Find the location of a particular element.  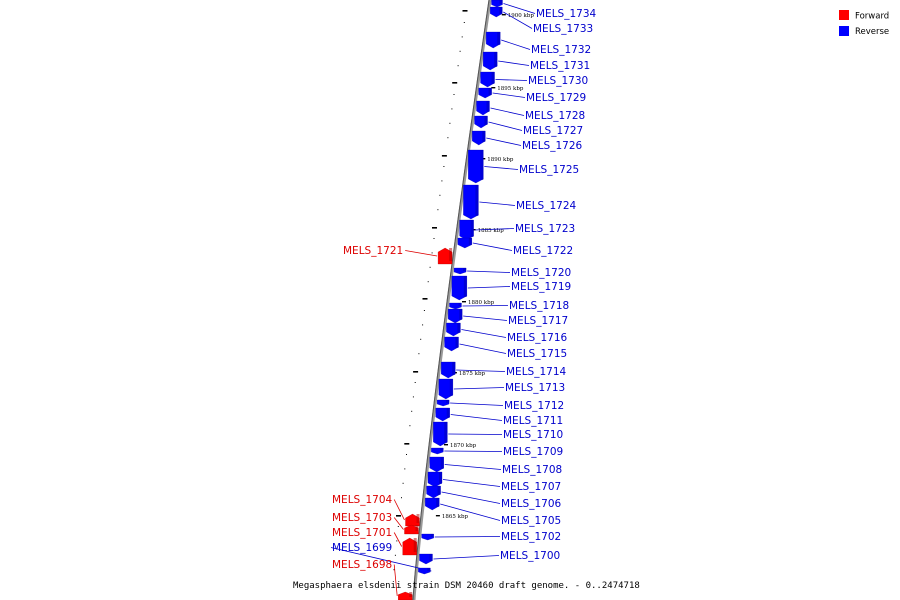

gene-label-mels-1703: MELS_1703 is located at coordinates (362, 518).